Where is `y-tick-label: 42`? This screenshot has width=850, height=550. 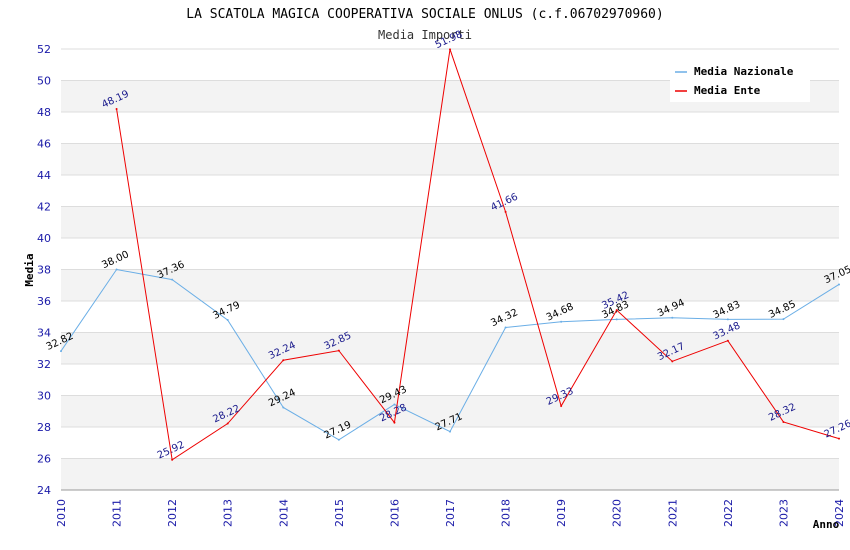 y-tick-label: 42 is located at coordinates (44, 207).